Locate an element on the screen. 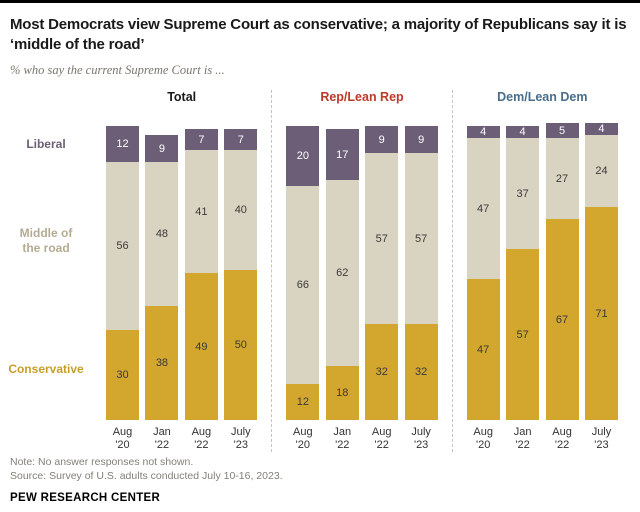 The height and width of the screenshot is (512, 640). bar-segment-conservative: 50 is located at coordinates (241, 345).